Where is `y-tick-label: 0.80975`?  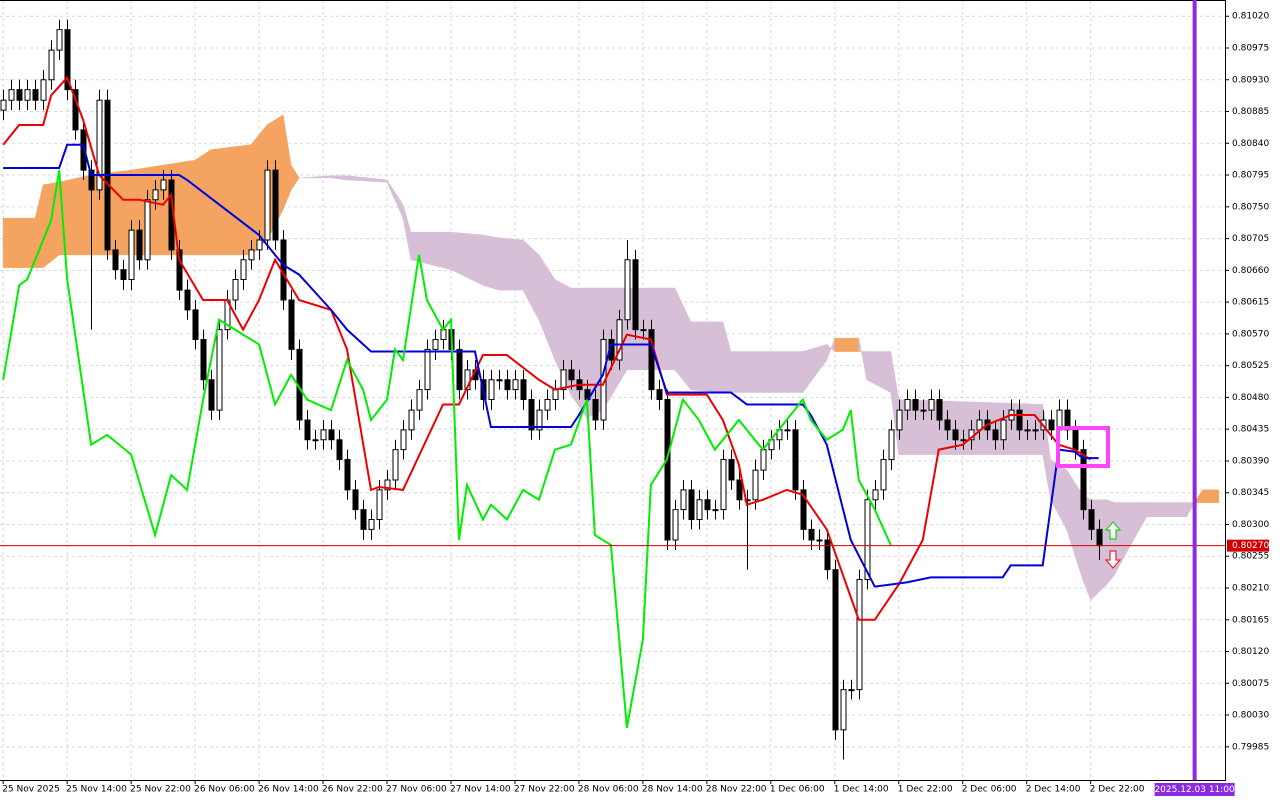
y-tick-label: 0.80975 is located at coordinates (1250, 49).